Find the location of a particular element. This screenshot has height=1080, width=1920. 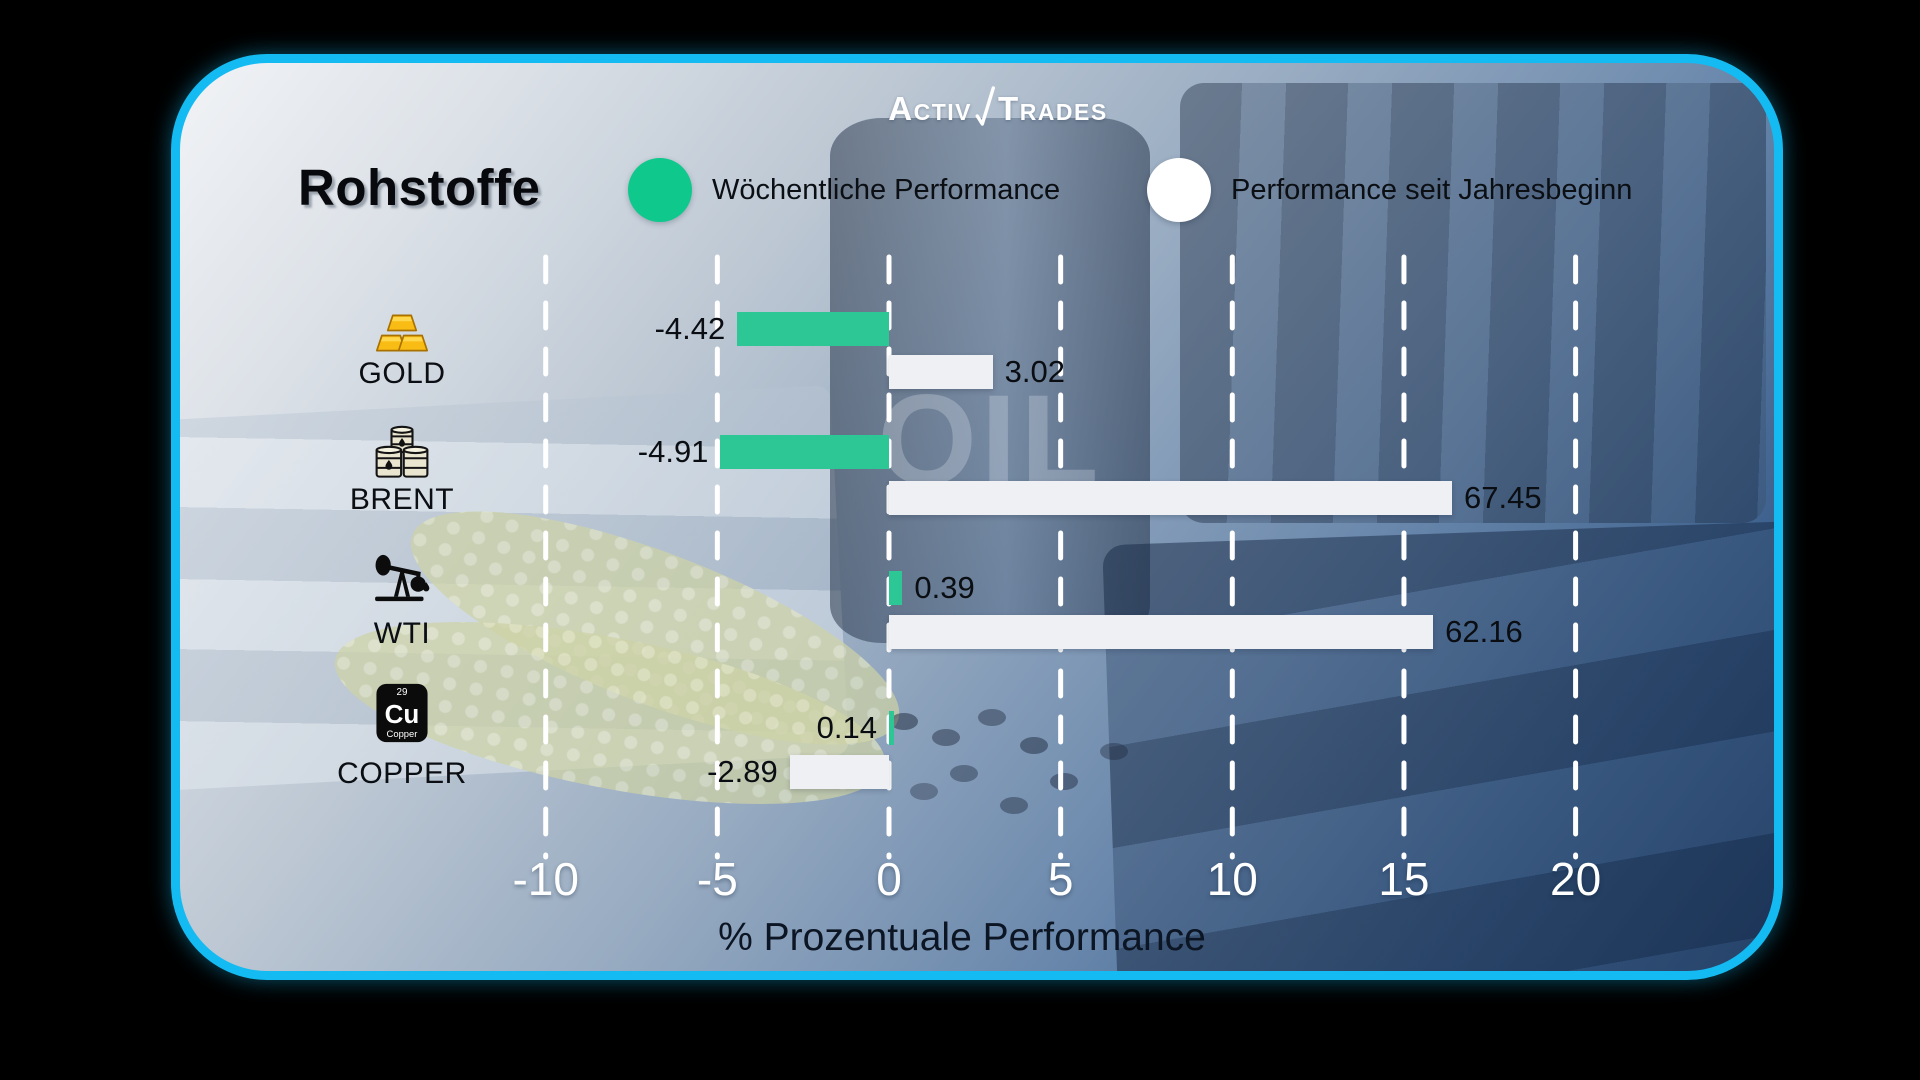

brent-row-label: BRENT is located at coordinates (402, 499).